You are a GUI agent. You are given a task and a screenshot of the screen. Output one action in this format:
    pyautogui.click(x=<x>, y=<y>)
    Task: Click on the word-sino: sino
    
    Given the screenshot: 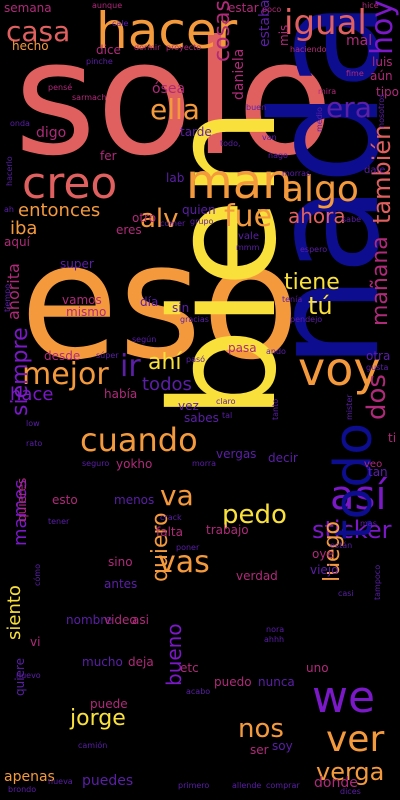 What is the action you would take?
    pyautogui.click(x=120, y=562)
    